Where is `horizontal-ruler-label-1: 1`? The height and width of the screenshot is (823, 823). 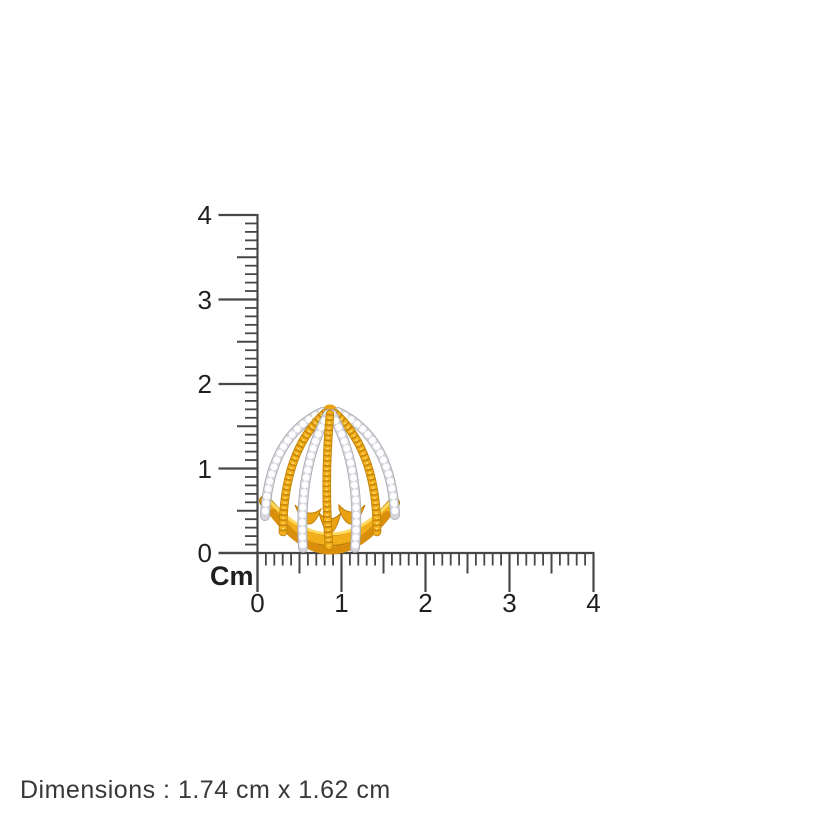
horizontal-ruler-label-1: 1 is located at coordinates (341, 603).